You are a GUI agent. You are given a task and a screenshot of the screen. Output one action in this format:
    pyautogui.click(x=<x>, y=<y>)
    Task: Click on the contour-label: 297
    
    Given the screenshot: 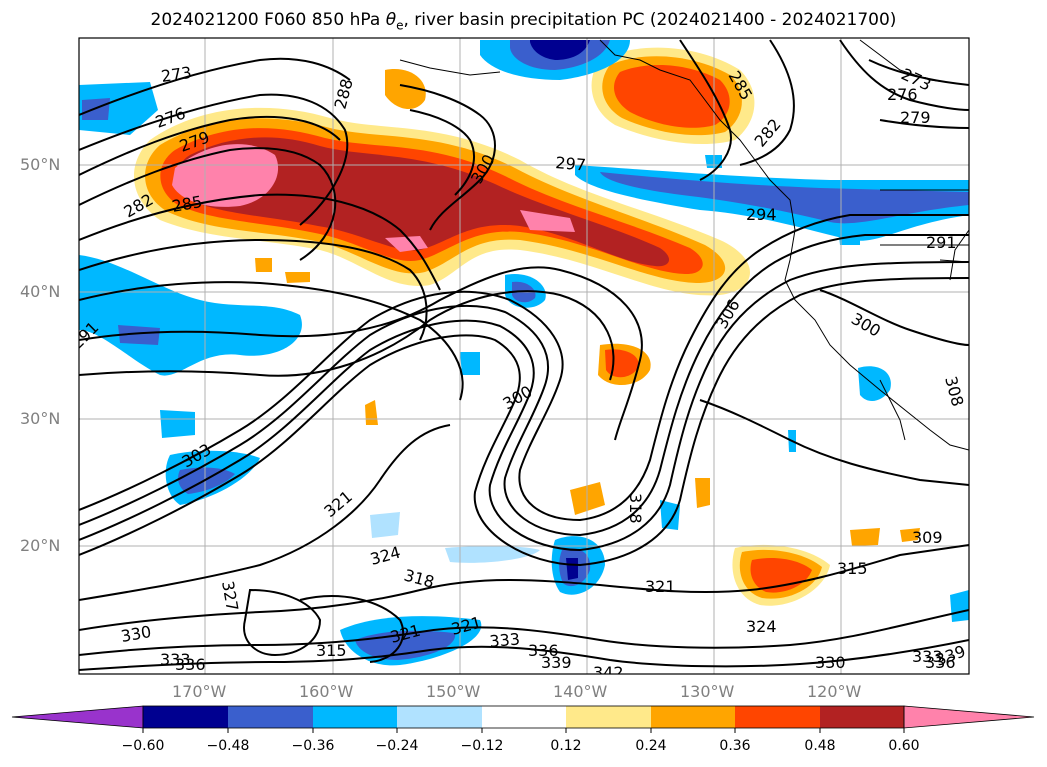 What is the action you would take?
    pyautogui.click(x=571, y=164)
    